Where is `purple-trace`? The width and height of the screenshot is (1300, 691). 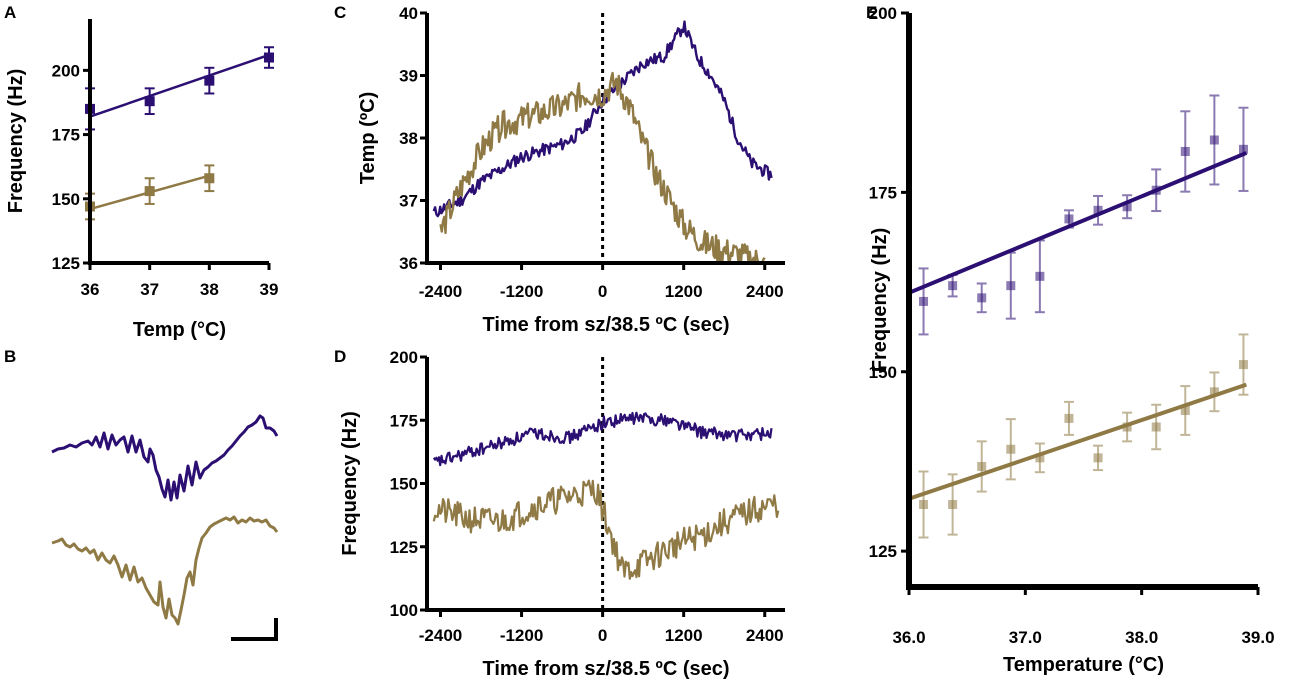
purple-trace is located at coordinates (602, 439).